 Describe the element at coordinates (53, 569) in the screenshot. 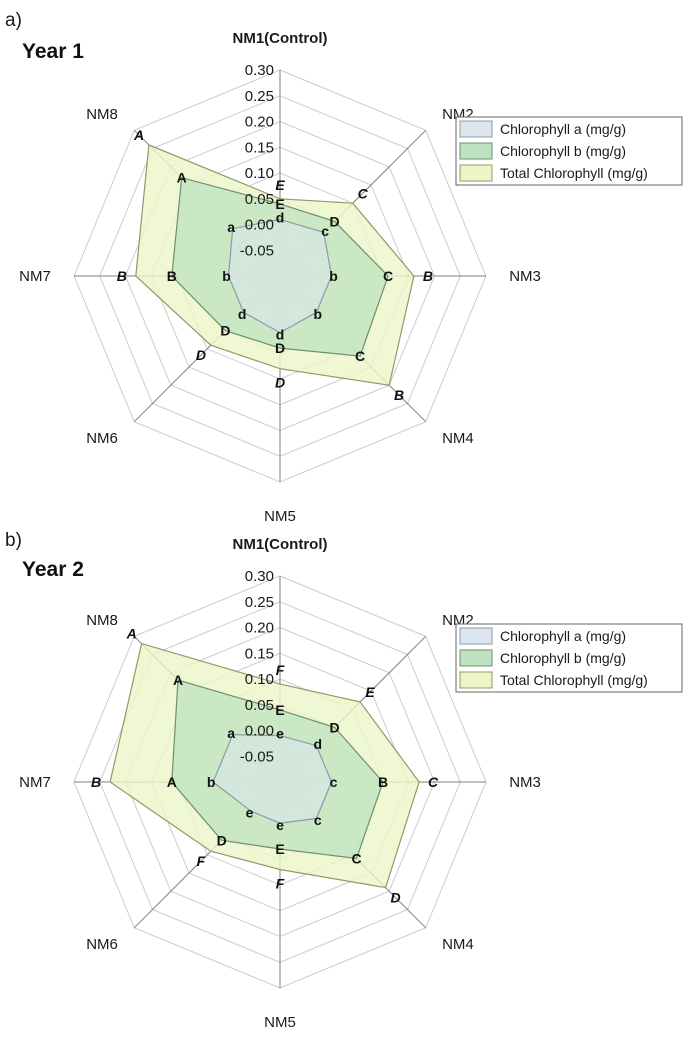

I see `chart-title: Year 2` at that location.